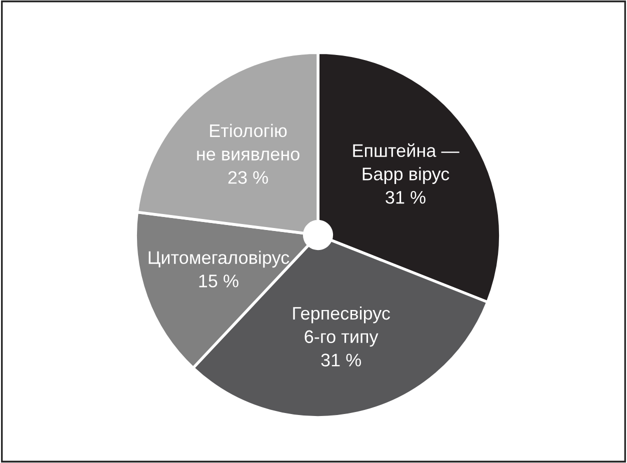 This screenshot has height=463, width=627. Describe the element at coordinates (219, 259) in the screenshot. I see `slice-label: Цитомегаловірус` at that location.